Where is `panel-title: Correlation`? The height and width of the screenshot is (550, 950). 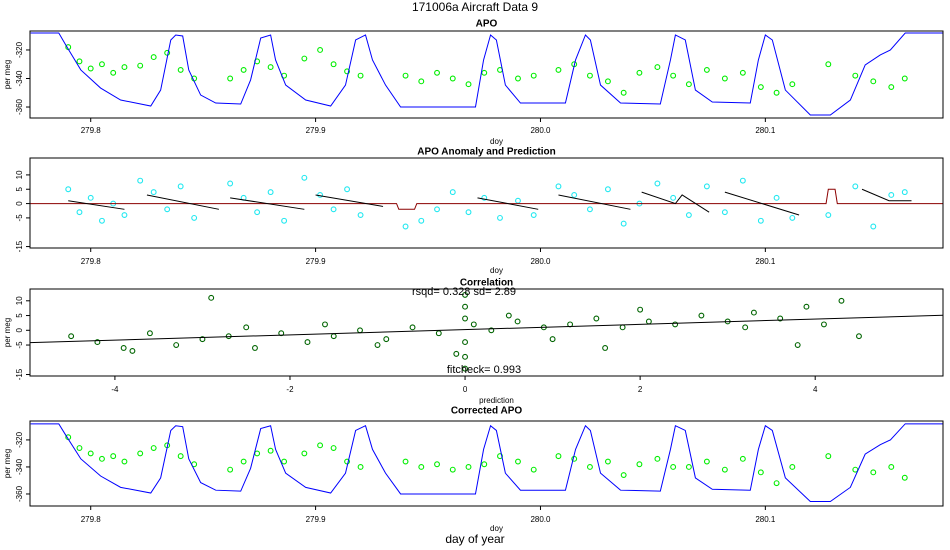 panel-title: Correlation is located at coordinates (486, 283).